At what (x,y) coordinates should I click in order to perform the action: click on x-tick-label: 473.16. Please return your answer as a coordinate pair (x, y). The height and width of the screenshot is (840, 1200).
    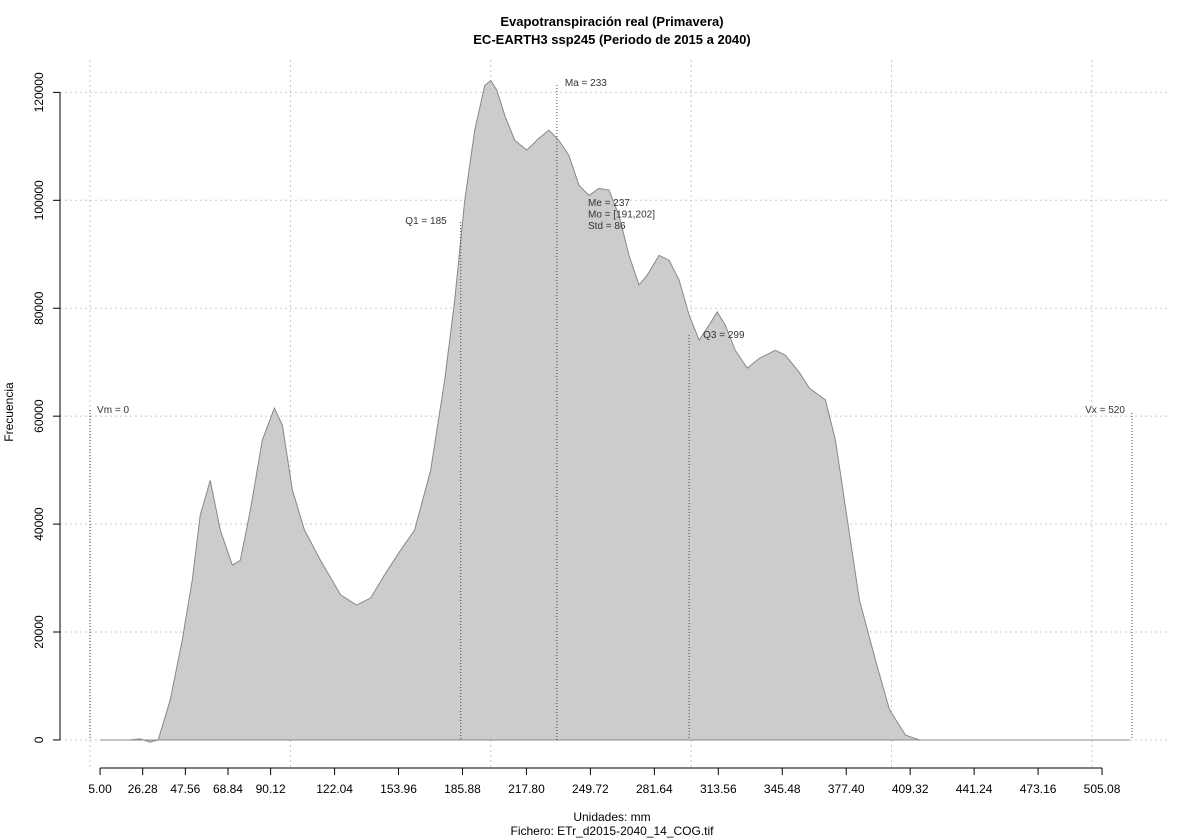
    Looking at the image, I should click on (1038, 789).